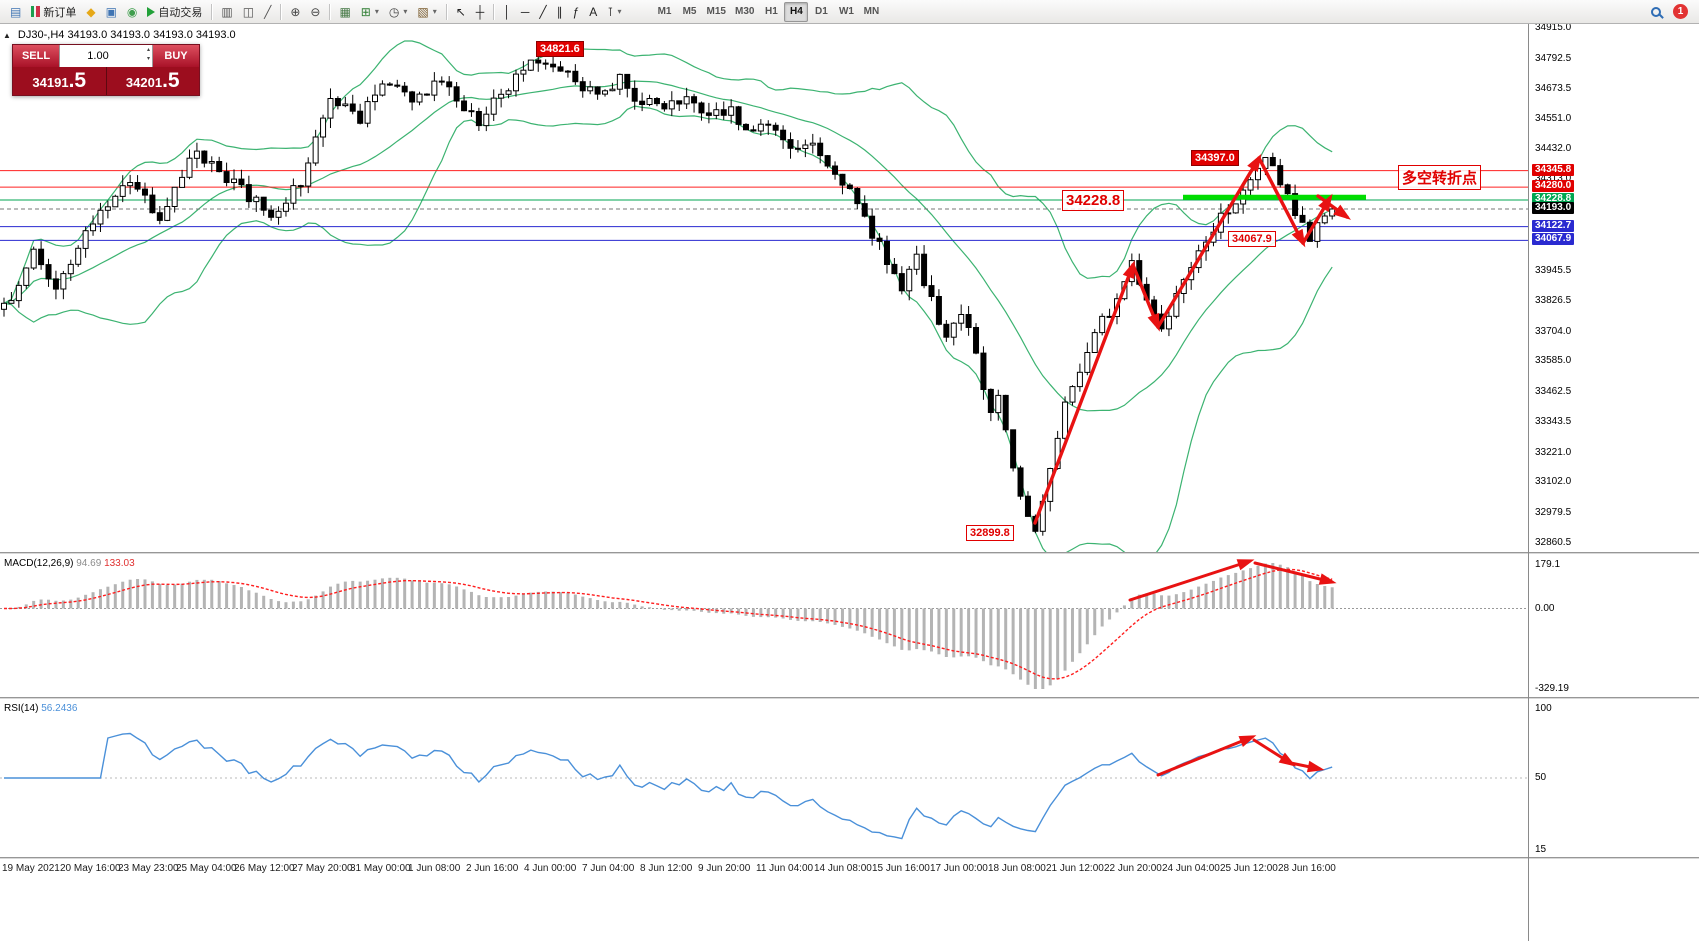 The height and width of the screenshot is (941, 1699). Describe the element at coordinates (614, 12) in the screenshot. I see `arrows-tool-icon: ⊺ ▾` at that location.